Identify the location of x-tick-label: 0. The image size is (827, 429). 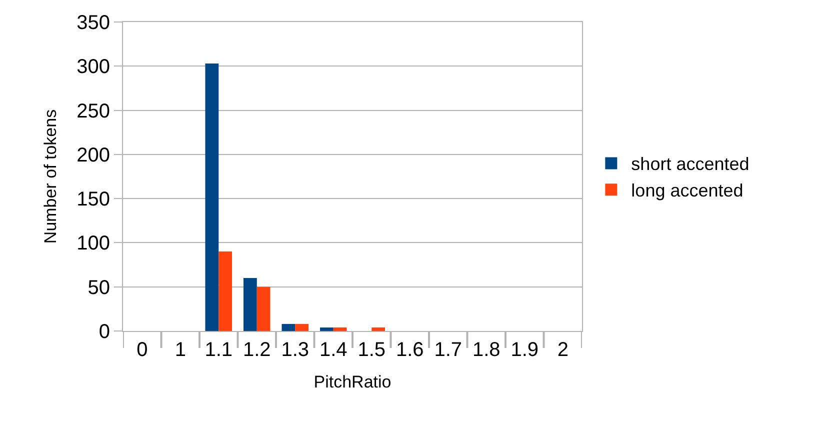
(142, 350).